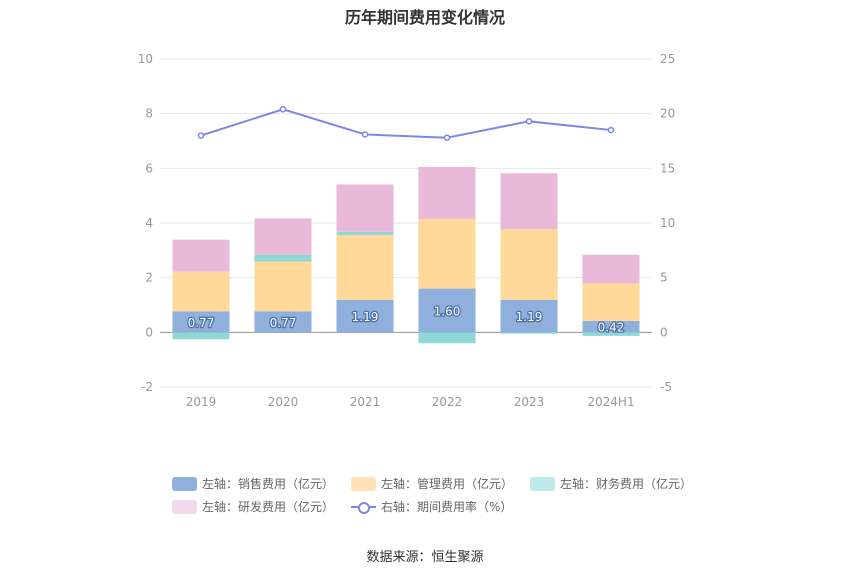  I want to click on left-axis-tick-label: 6, so click(149, 168).